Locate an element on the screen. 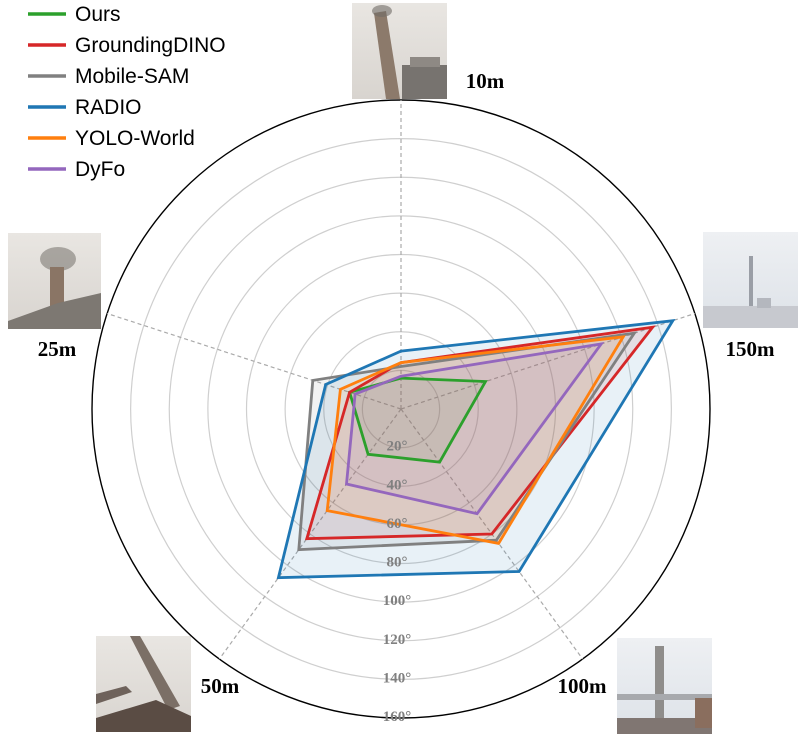 This screenshot has height=735, width=806. spoke-25m is located at coordinates (254, 361).